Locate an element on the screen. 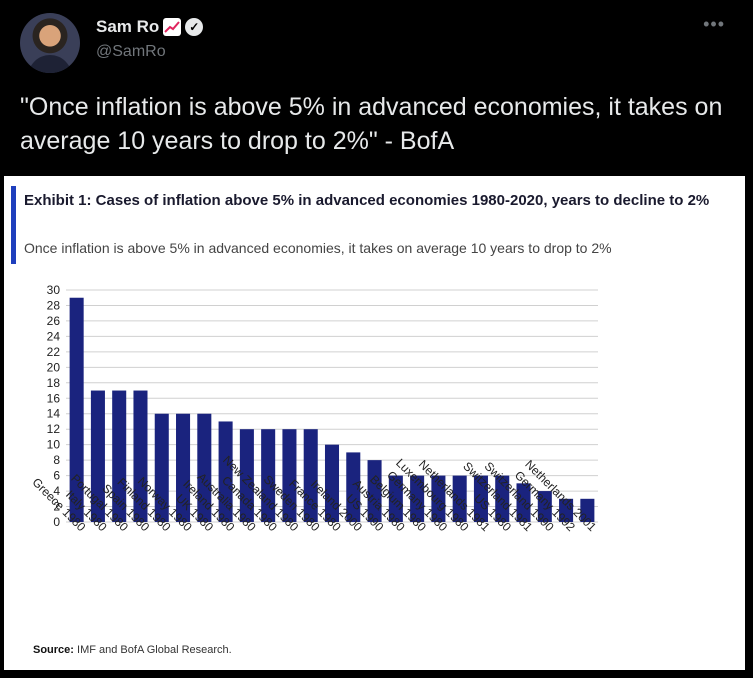 The height and width of the screenshot is (678, 753). title-accent-bar is located at coordinates (13, 225).